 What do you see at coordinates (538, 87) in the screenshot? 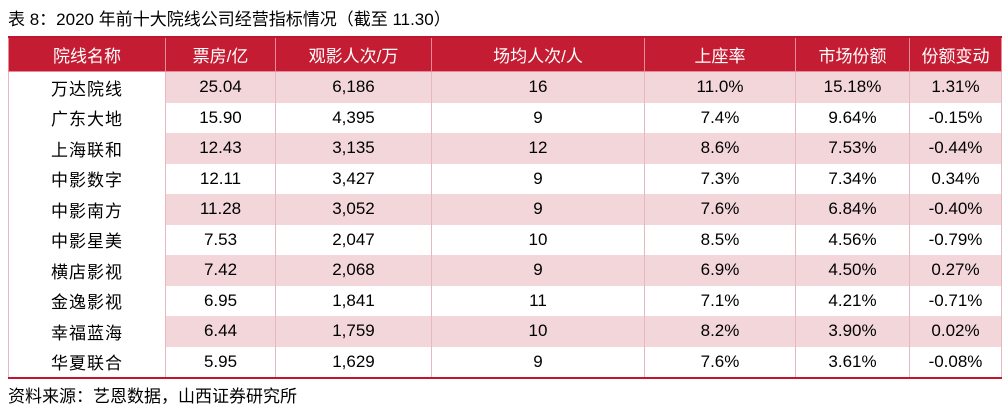
I see `avg-per-show-cell: 16` at bounding box center [538, 87].